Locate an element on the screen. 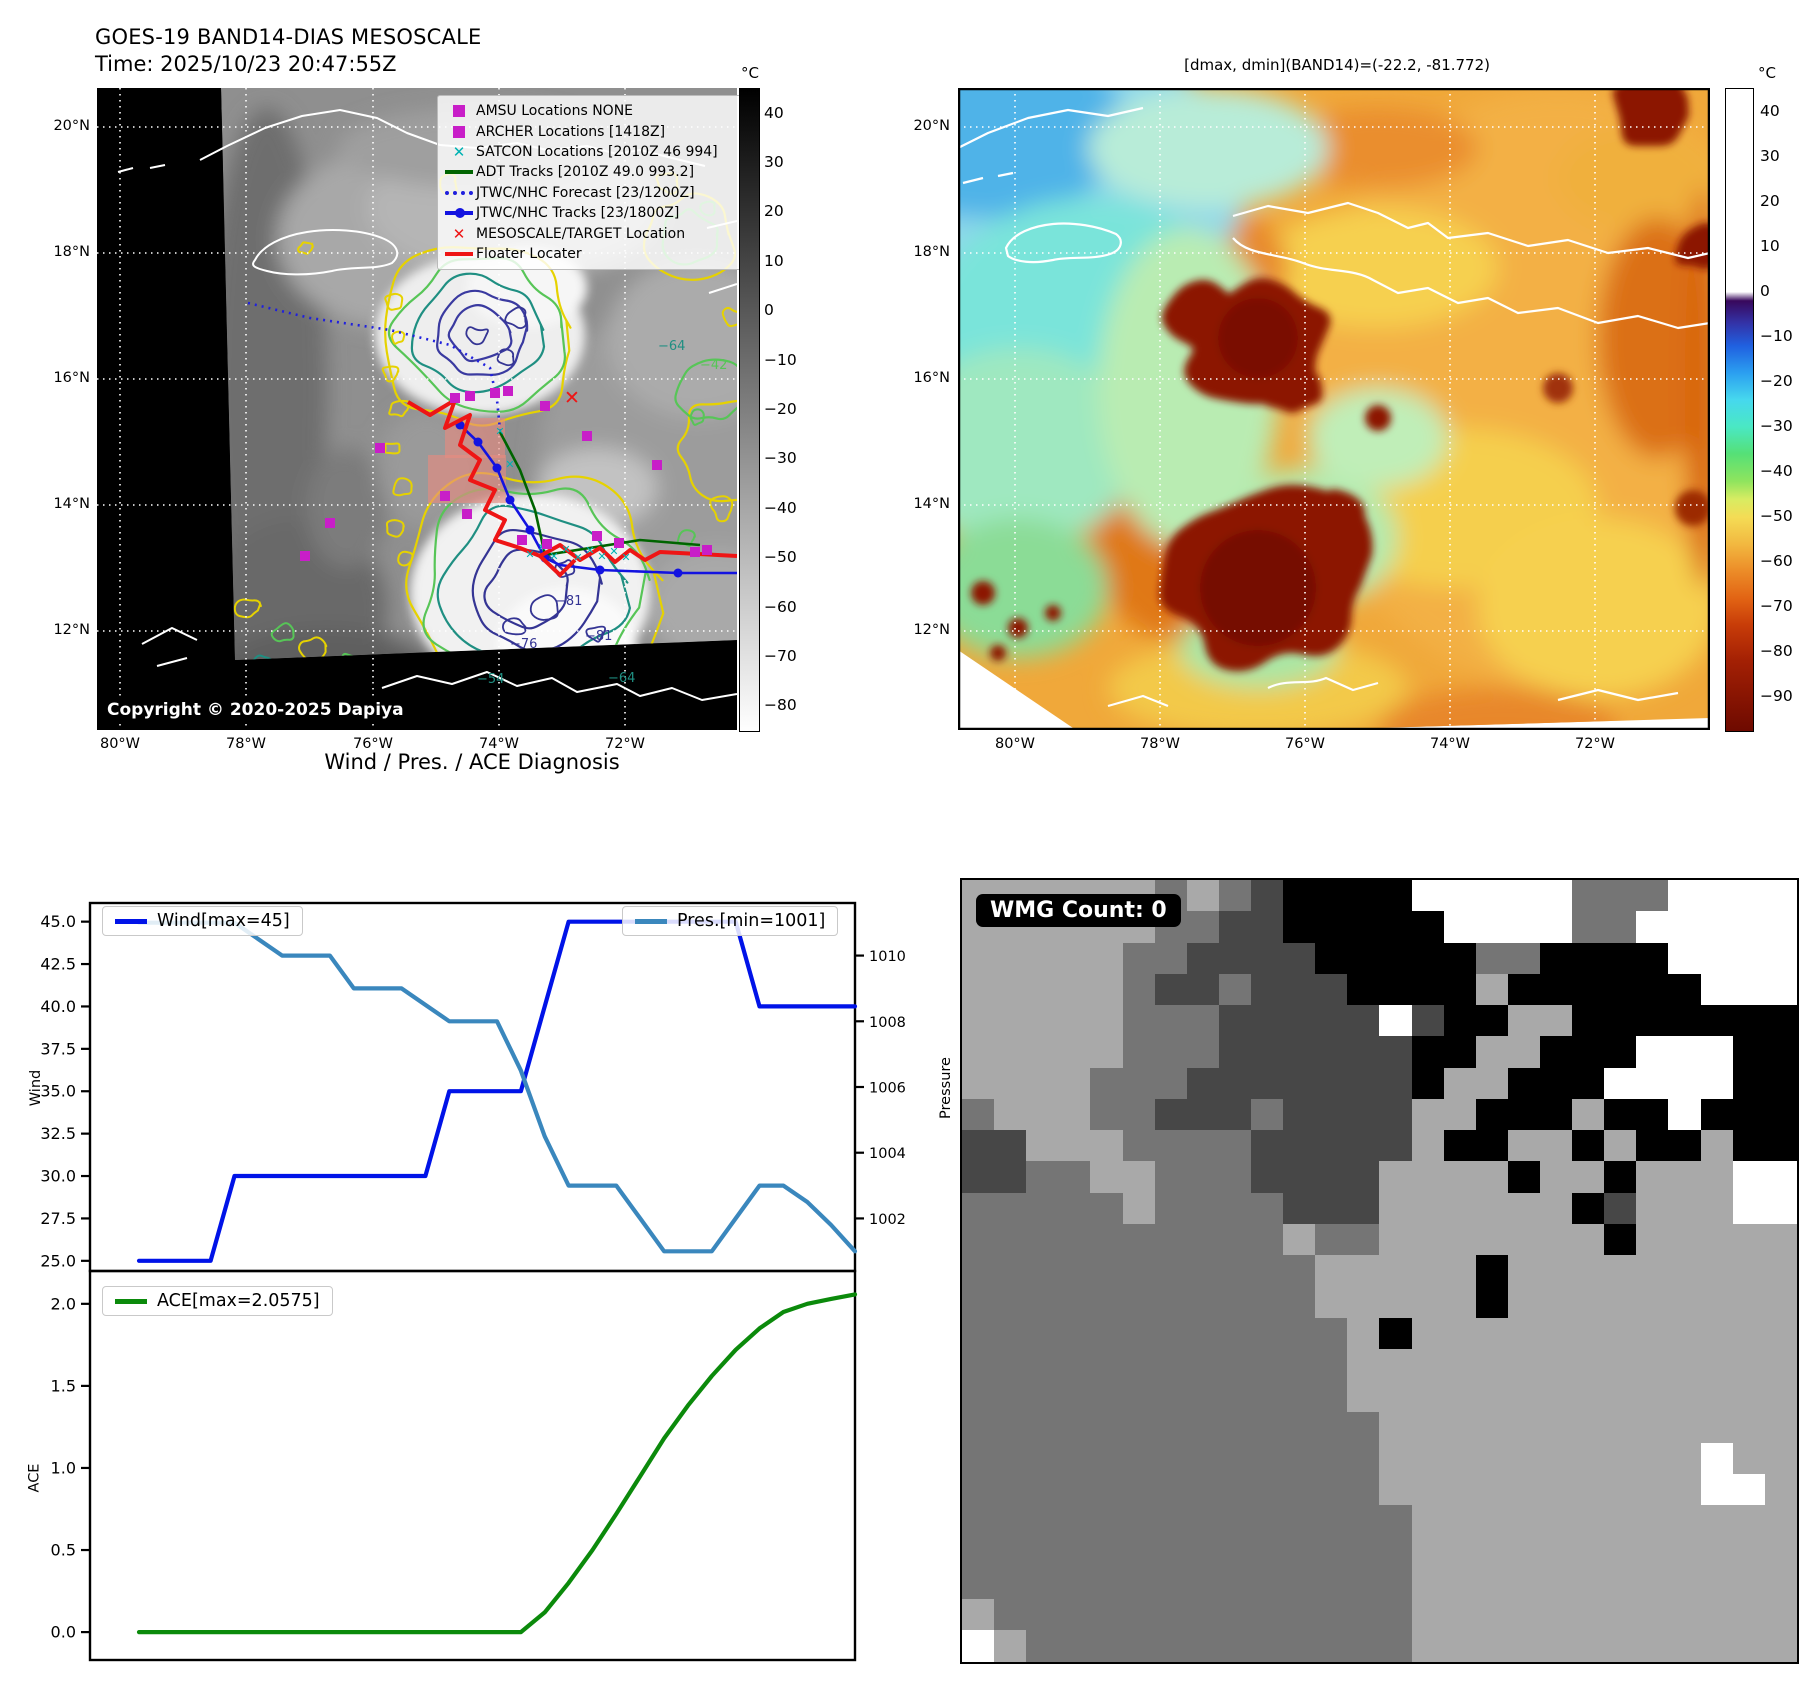 The image size is (1801, 1690). pres-legend: Pres.[min=1001] is located at coordinates (730, 921).